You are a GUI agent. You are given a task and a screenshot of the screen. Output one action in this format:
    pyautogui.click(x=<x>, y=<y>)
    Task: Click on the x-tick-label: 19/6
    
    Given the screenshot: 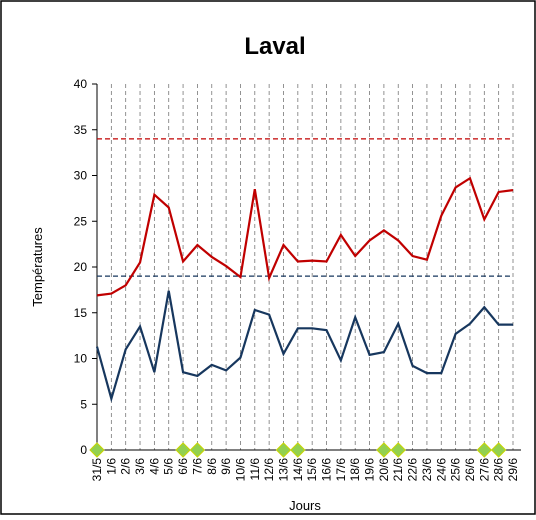 What is the action you would take?
    pyautogui.click(x=370, y=470)
    